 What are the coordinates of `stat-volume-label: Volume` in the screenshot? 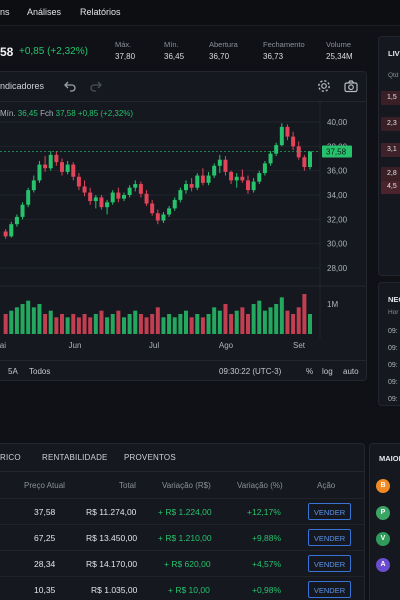 It's located at (339, 44).